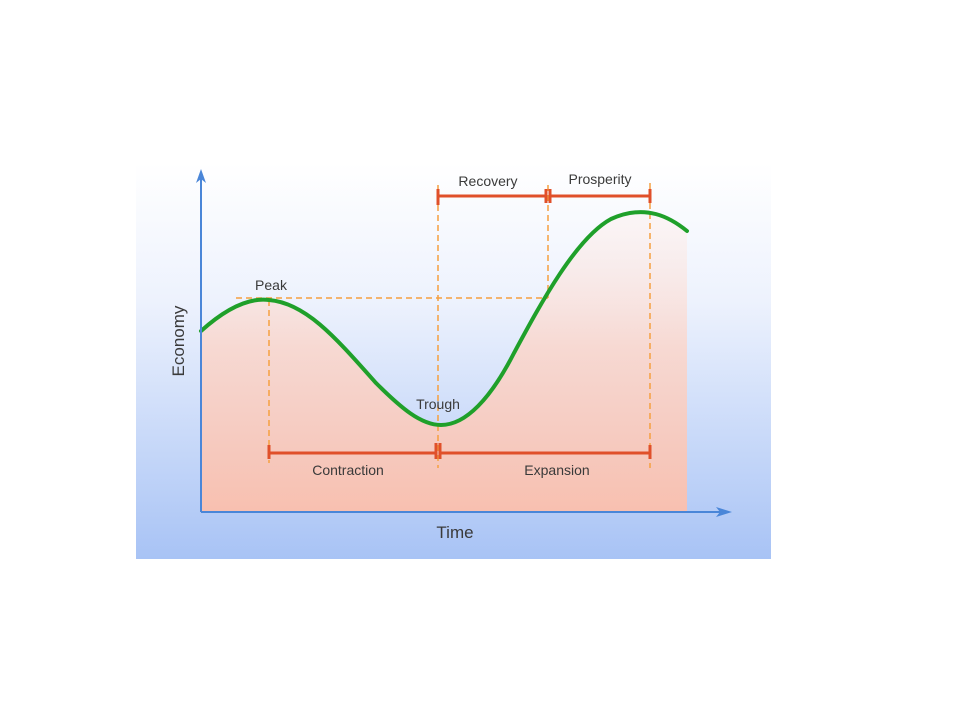 This screenshot has width=960, height=720. I want to click on x-axis-arrow-icon, so click(724, 512).